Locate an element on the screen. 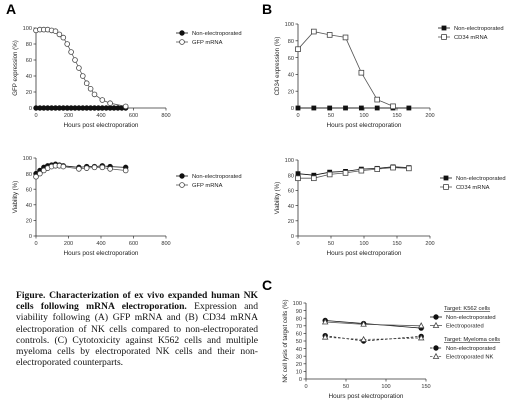  y-tick-label: 30 is located at coordinates (299, 357).